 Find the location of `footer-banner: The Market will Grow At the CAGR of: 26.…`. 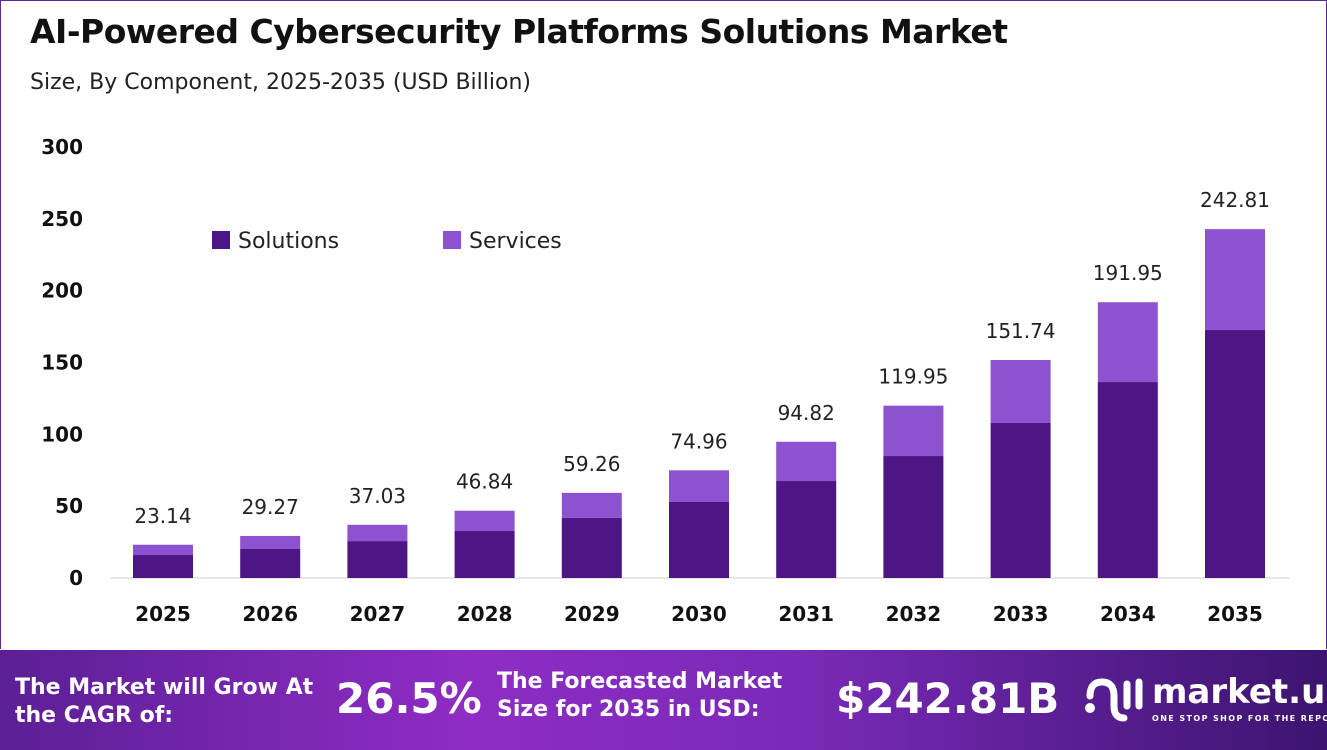

footer-banner: The Market will Grow At the CAGR of: 26.… is located at coordinates (663, 700).